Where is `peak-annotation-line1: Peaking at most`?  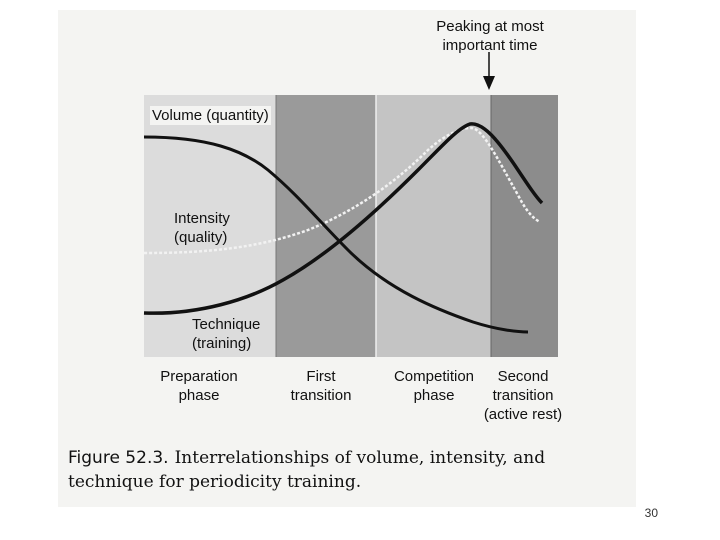
peak-annotation-line1: Peaking at most is located at coordinates (490, 26).